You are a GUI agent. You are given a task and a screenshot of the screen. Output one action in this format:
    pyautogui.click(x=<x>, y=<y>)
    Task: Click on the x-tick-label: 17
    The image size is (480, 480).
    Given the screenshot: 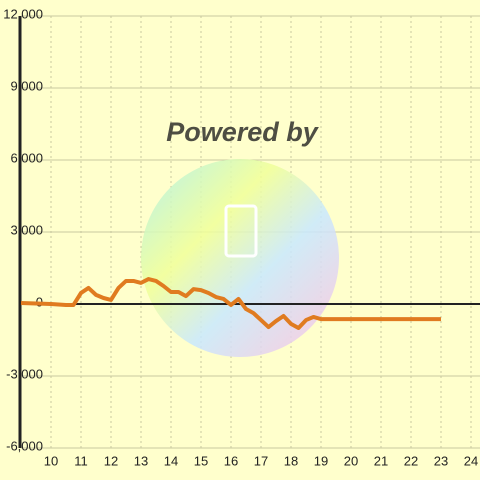 What is the action you would take?
    pyautogui.click(x=261, y=460)
    